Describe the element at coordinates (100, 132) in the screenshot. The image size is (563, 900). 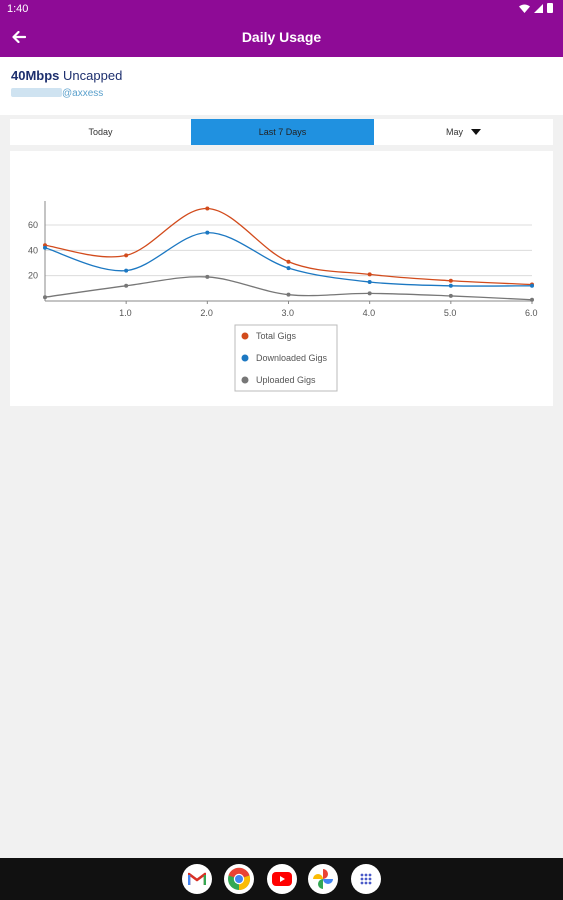
I see `tab-today: Today` at that location.